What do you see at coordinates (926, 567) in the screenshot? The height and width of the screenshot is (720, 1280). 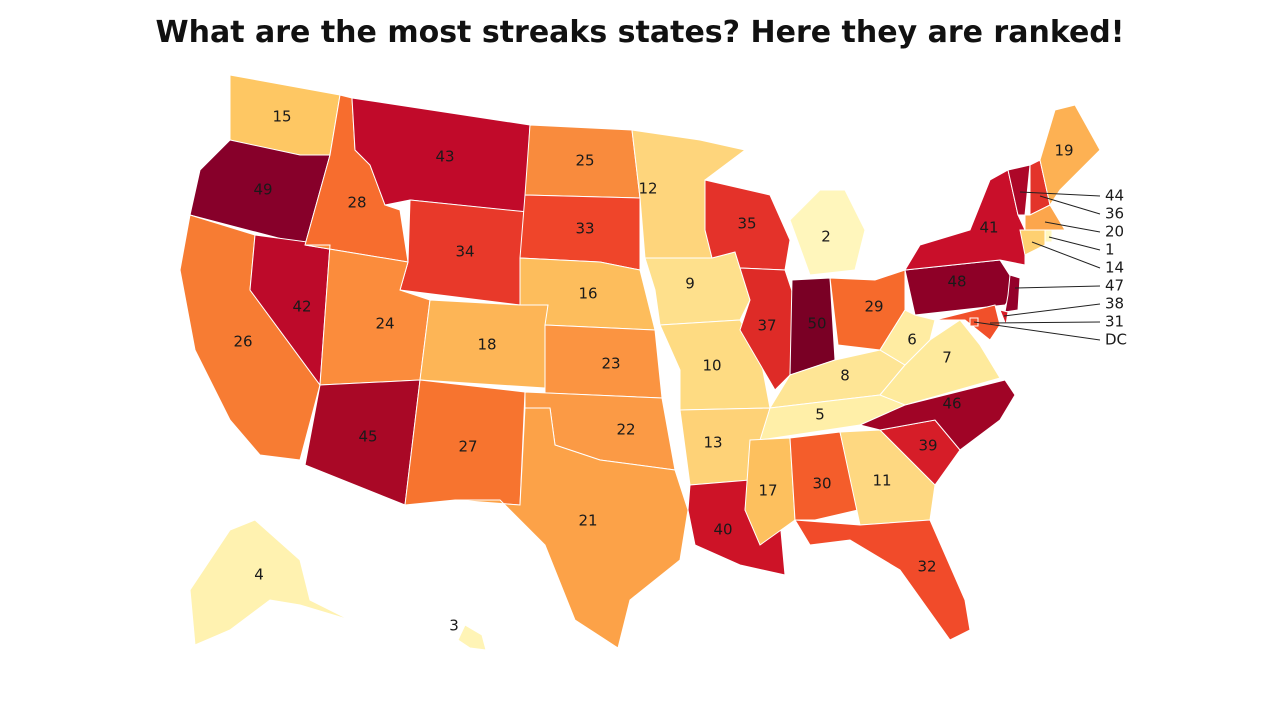 I see `state-rank-label: 32` at bounding box center [926, 567].